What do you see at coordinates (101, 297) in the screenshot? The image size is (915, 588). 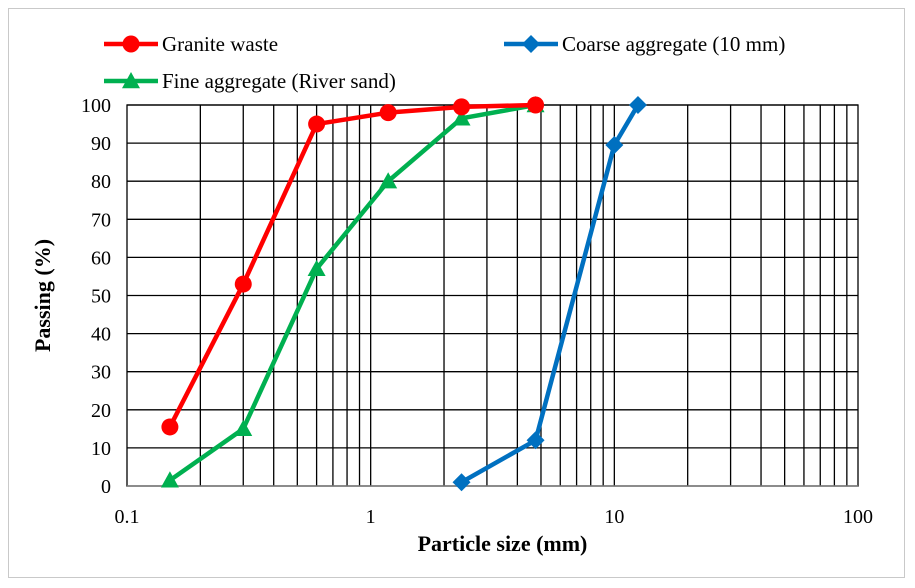 I see `y-tick-label: 50` at bounding box center [101, 297].